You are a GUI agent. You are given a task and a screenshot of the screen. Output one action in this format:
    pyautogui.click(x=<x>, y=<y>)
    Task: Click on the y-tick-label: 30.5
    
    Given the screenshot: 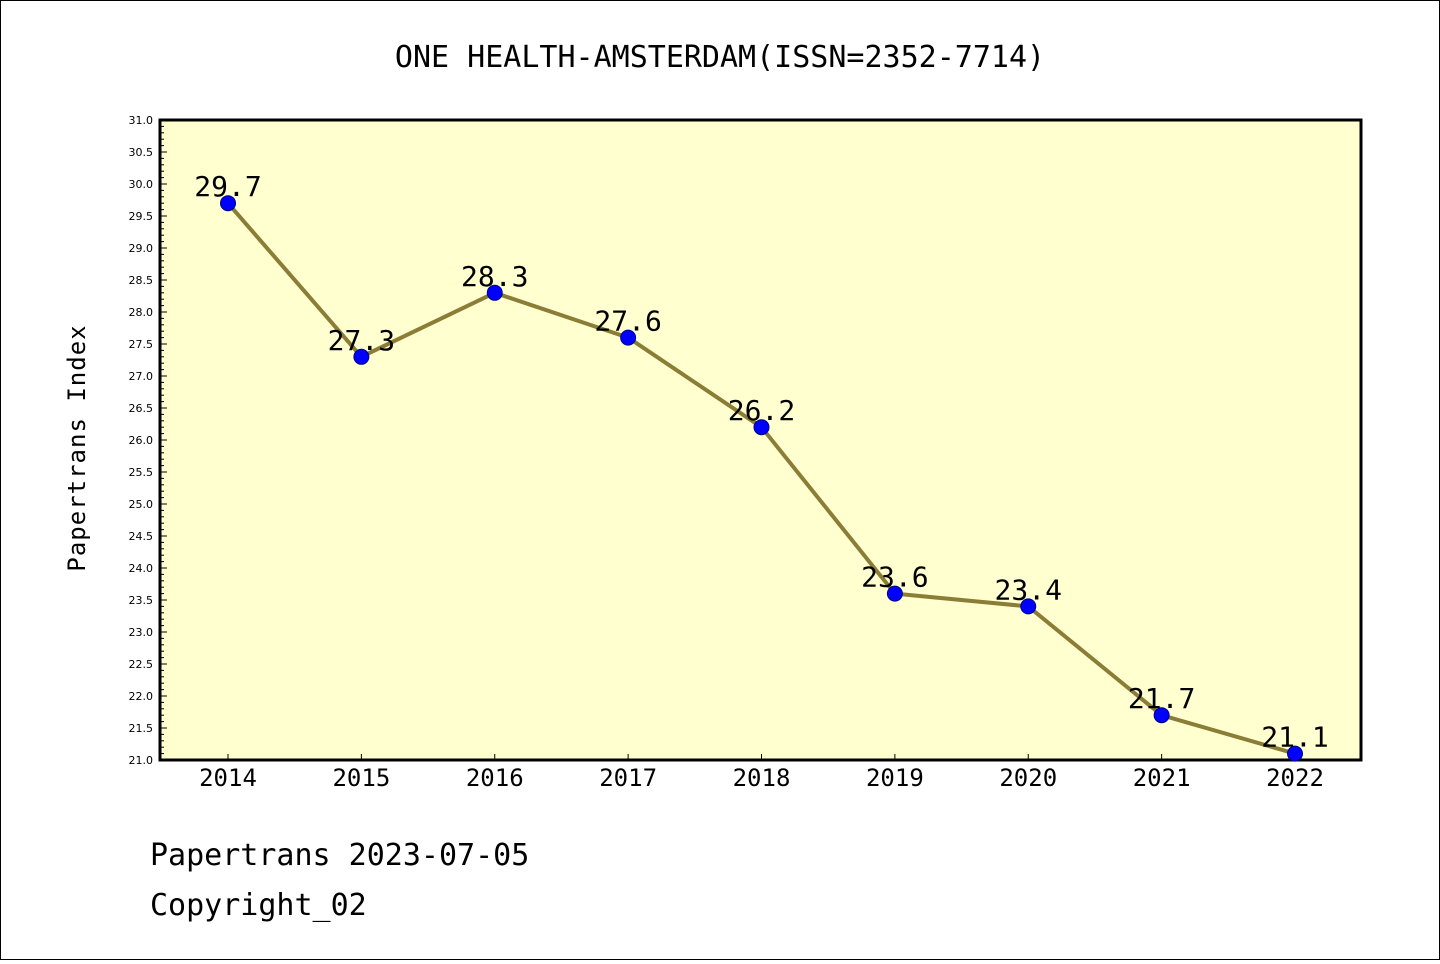 What is the action you would take?
    pyautogui.click(x=141, y=152)
    